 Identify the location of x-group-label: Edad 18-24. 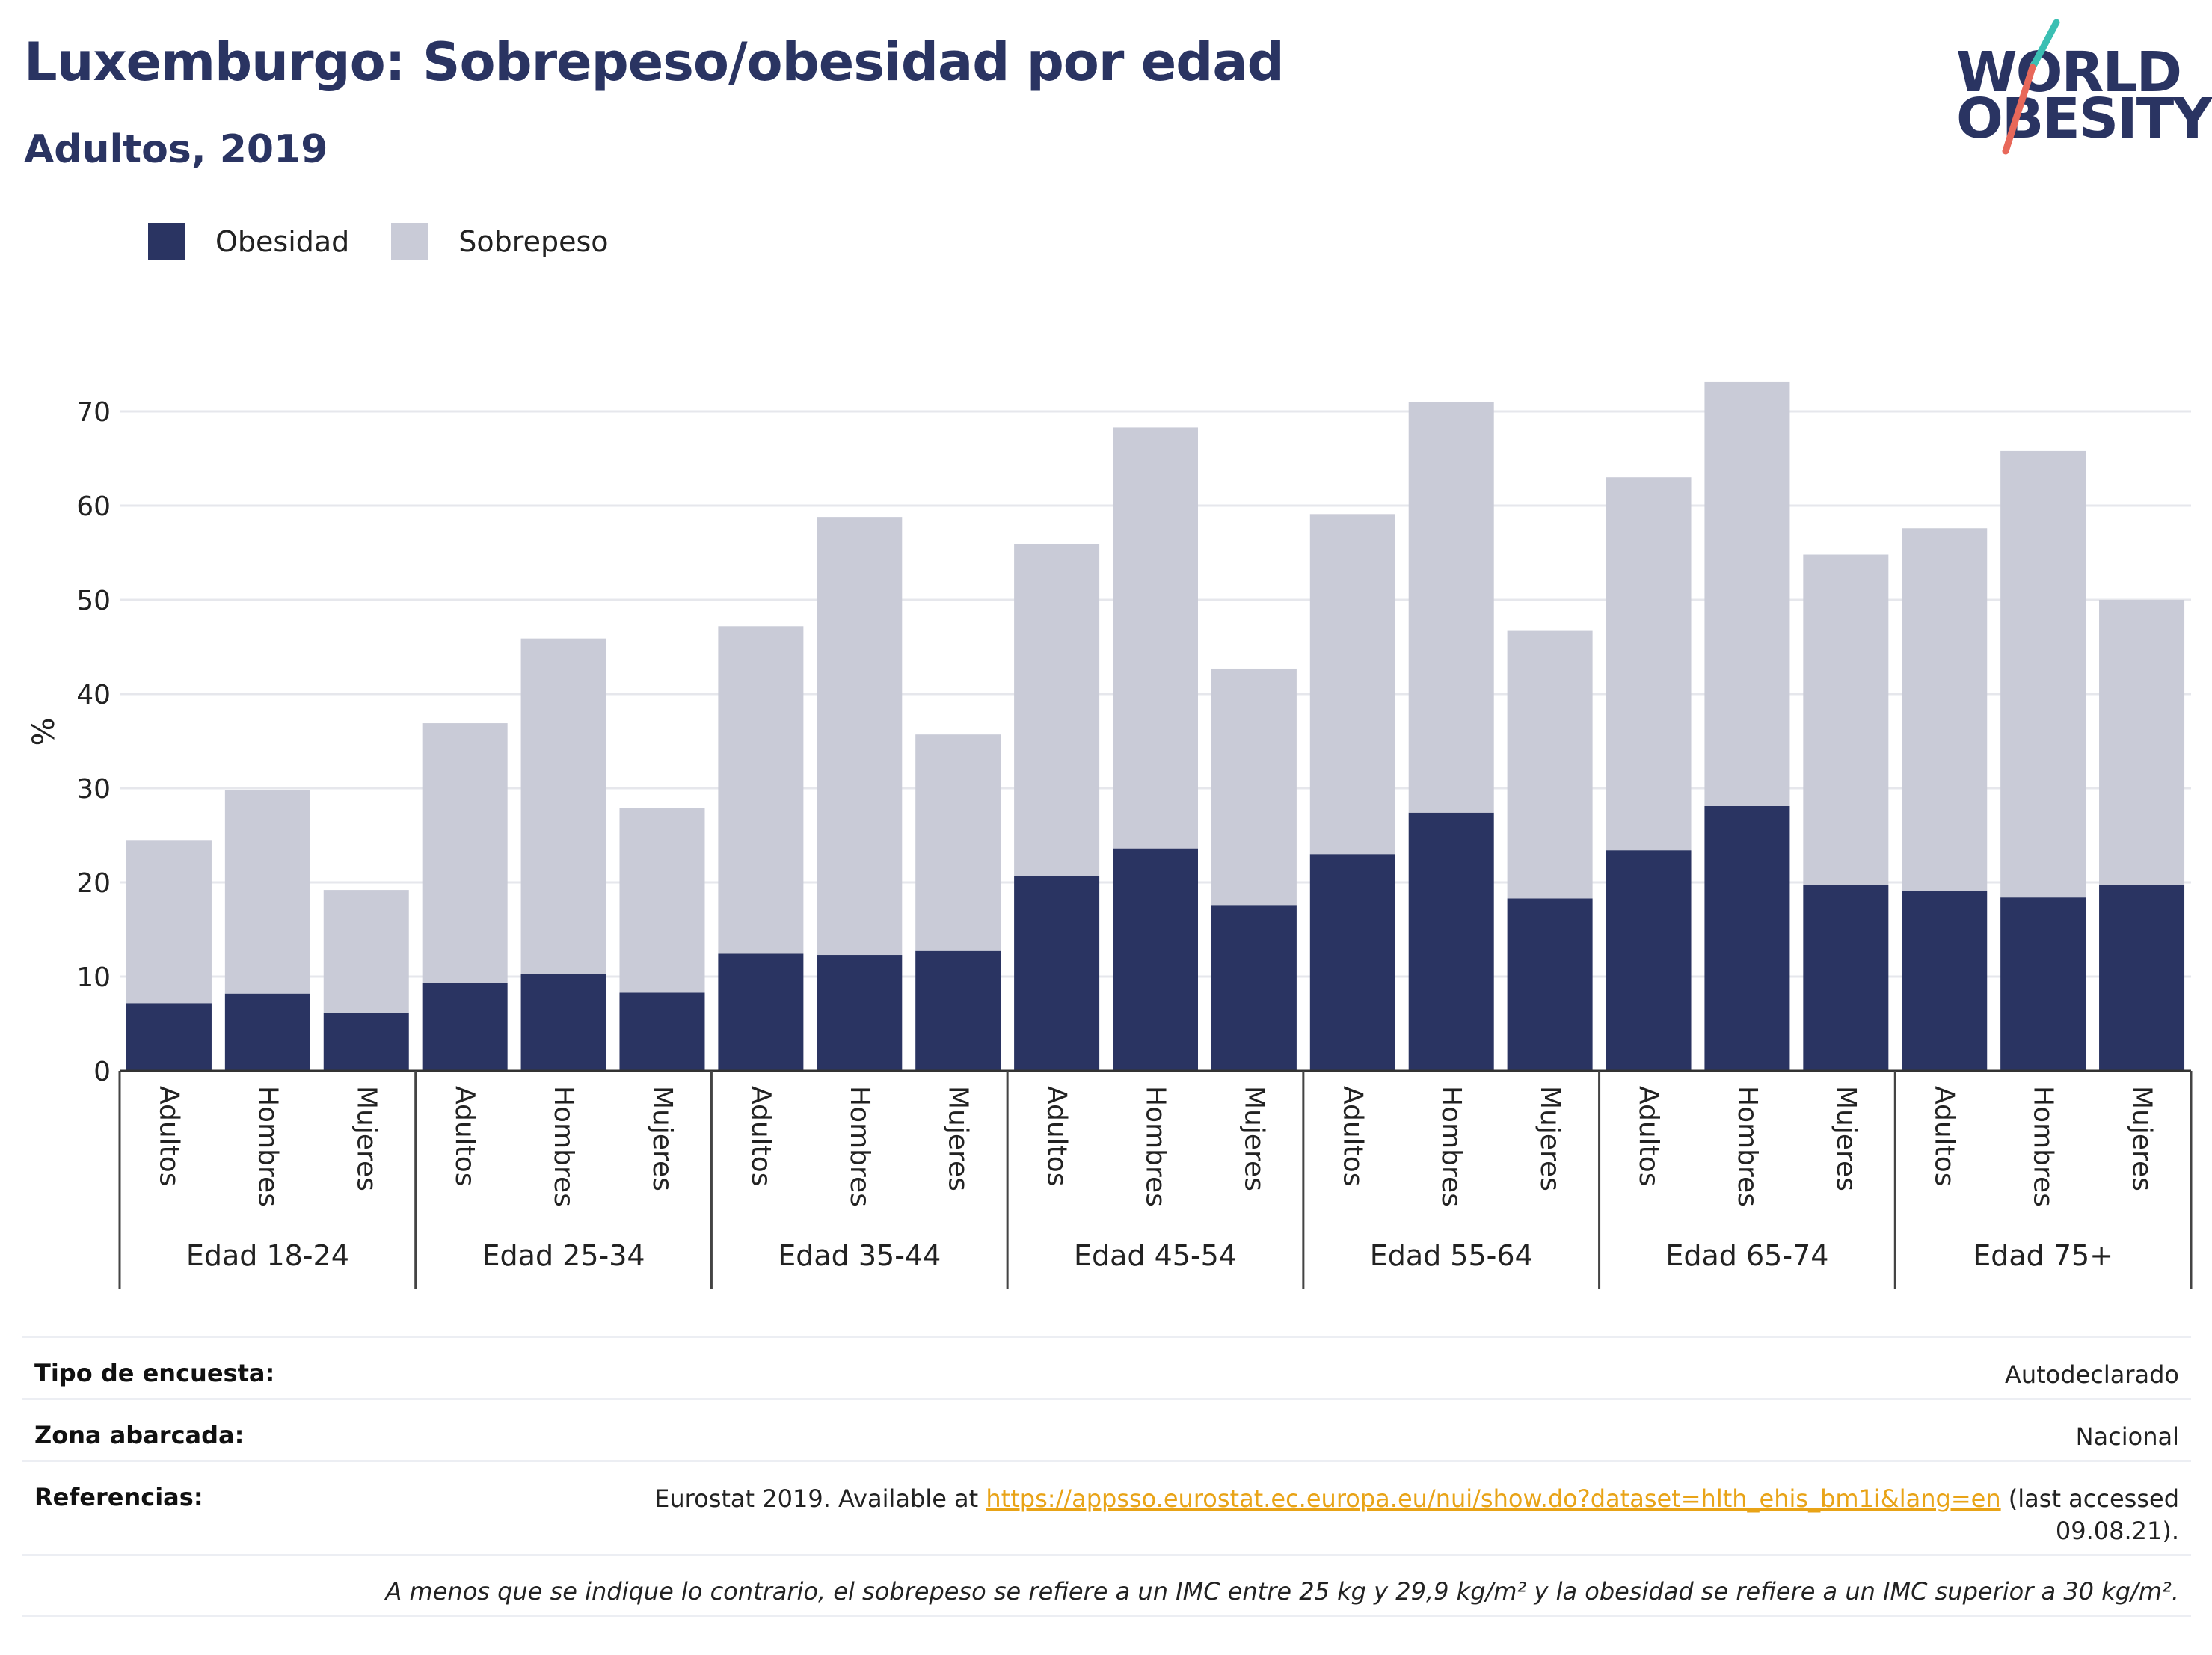
(267, 1255).